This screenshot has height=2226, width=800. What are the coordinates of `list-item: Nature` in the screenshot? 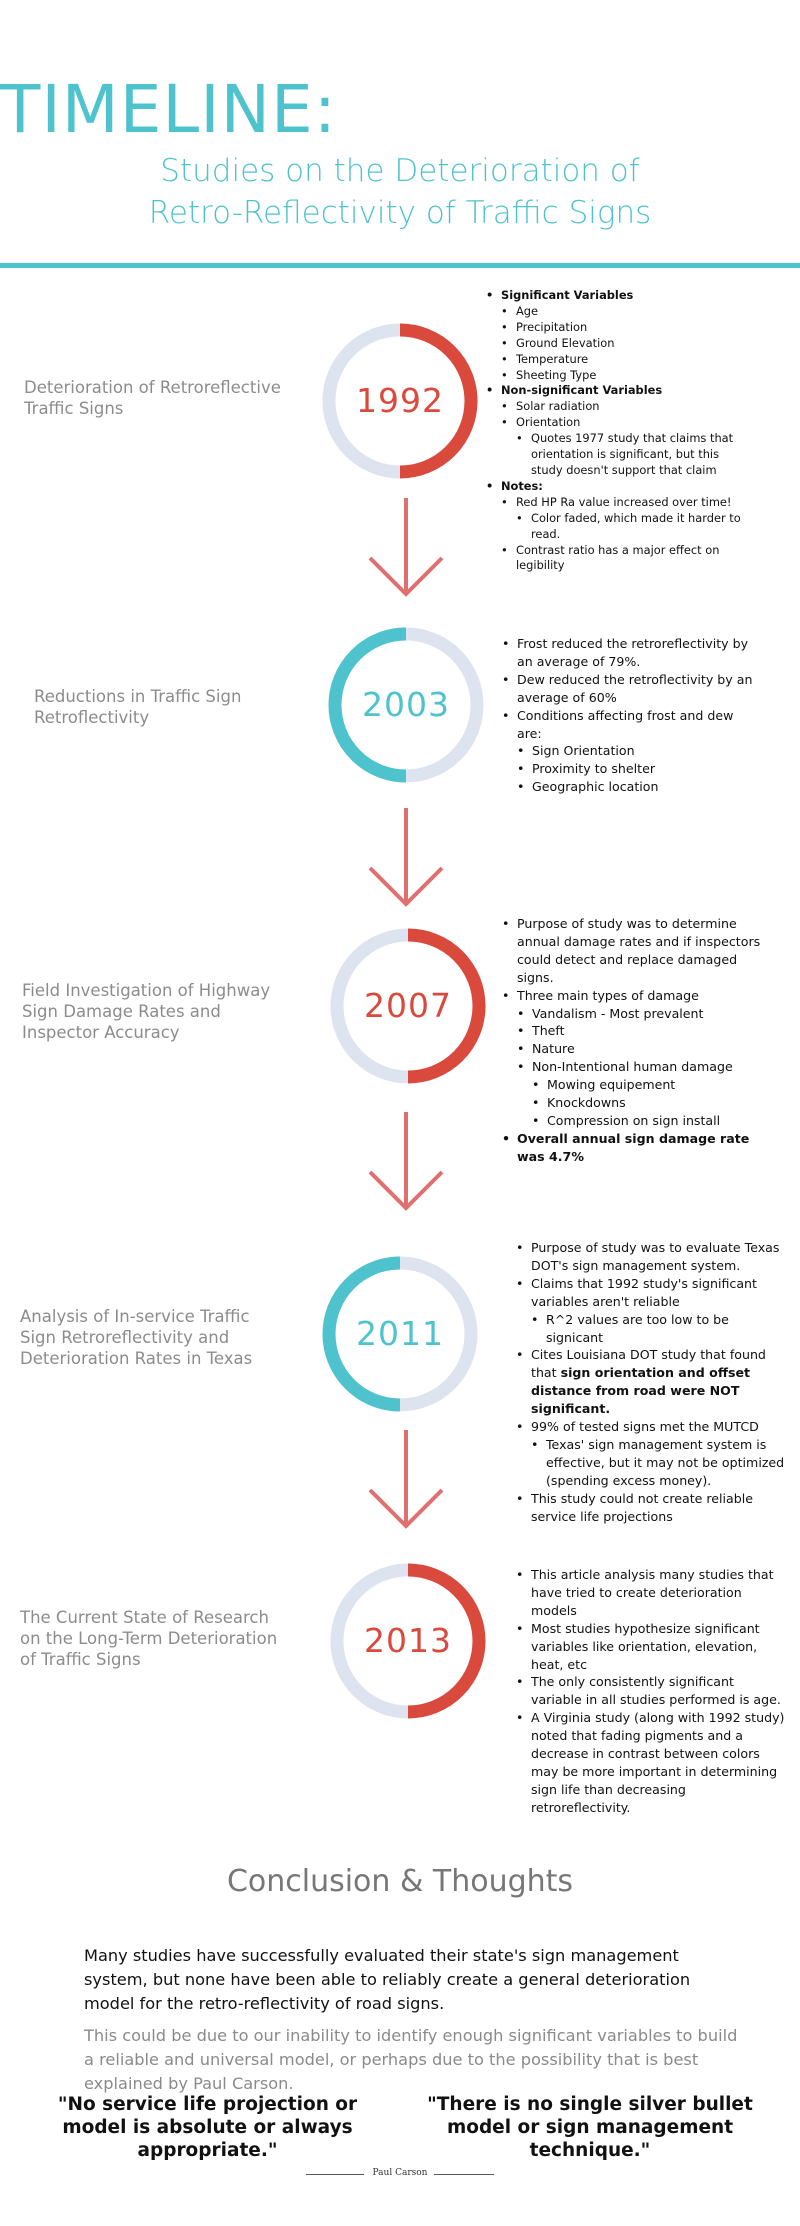 It's located at (644, 1049).